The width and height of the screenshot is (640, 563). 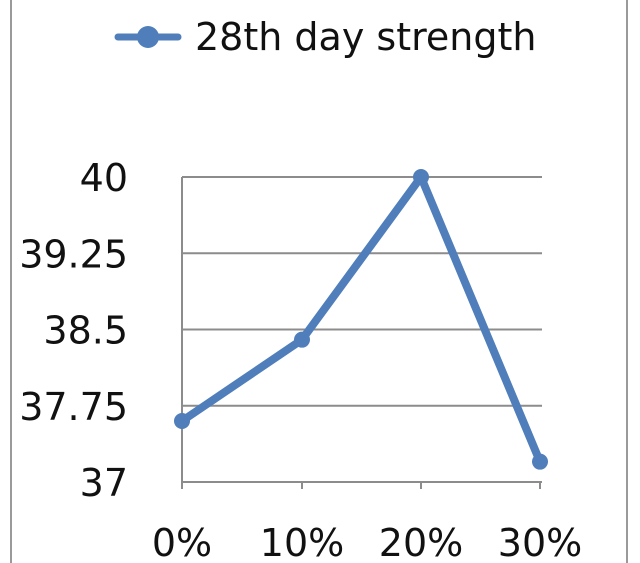 I want to click on x-tick-label: 20%, so click(x=421, y=542).